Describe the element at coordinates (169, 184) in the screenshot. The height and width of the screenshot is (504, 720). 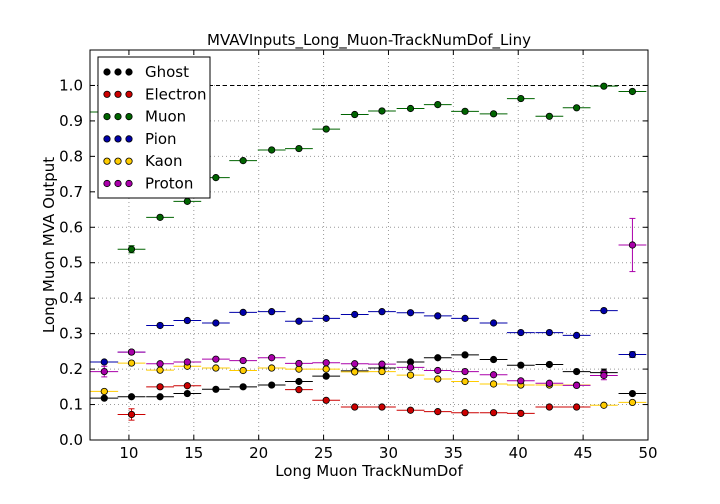
I see `legend-label-proton: Proton` at that location.